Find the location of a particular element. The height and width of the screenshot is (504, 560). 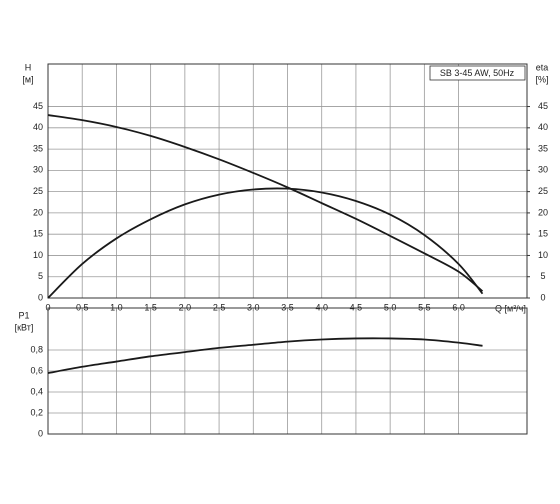

y-tick-label: 0,6 is located at coordinates (36, 370).